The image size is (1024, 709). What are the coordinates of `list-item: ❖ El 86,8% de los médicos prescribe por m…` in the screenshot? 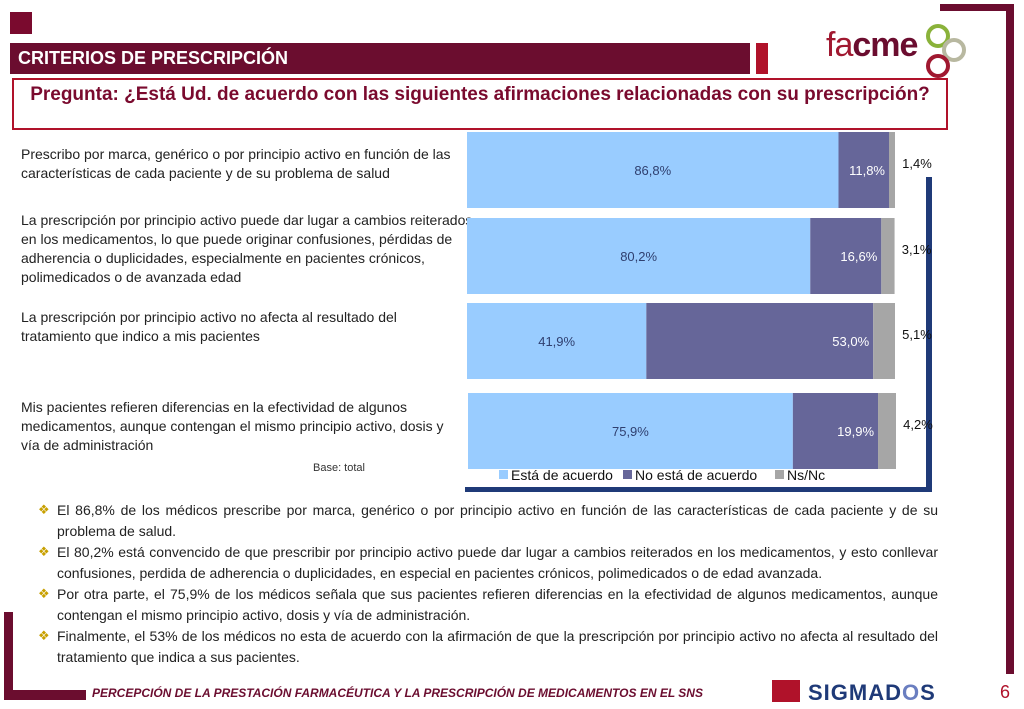 It's located at (488, 520).